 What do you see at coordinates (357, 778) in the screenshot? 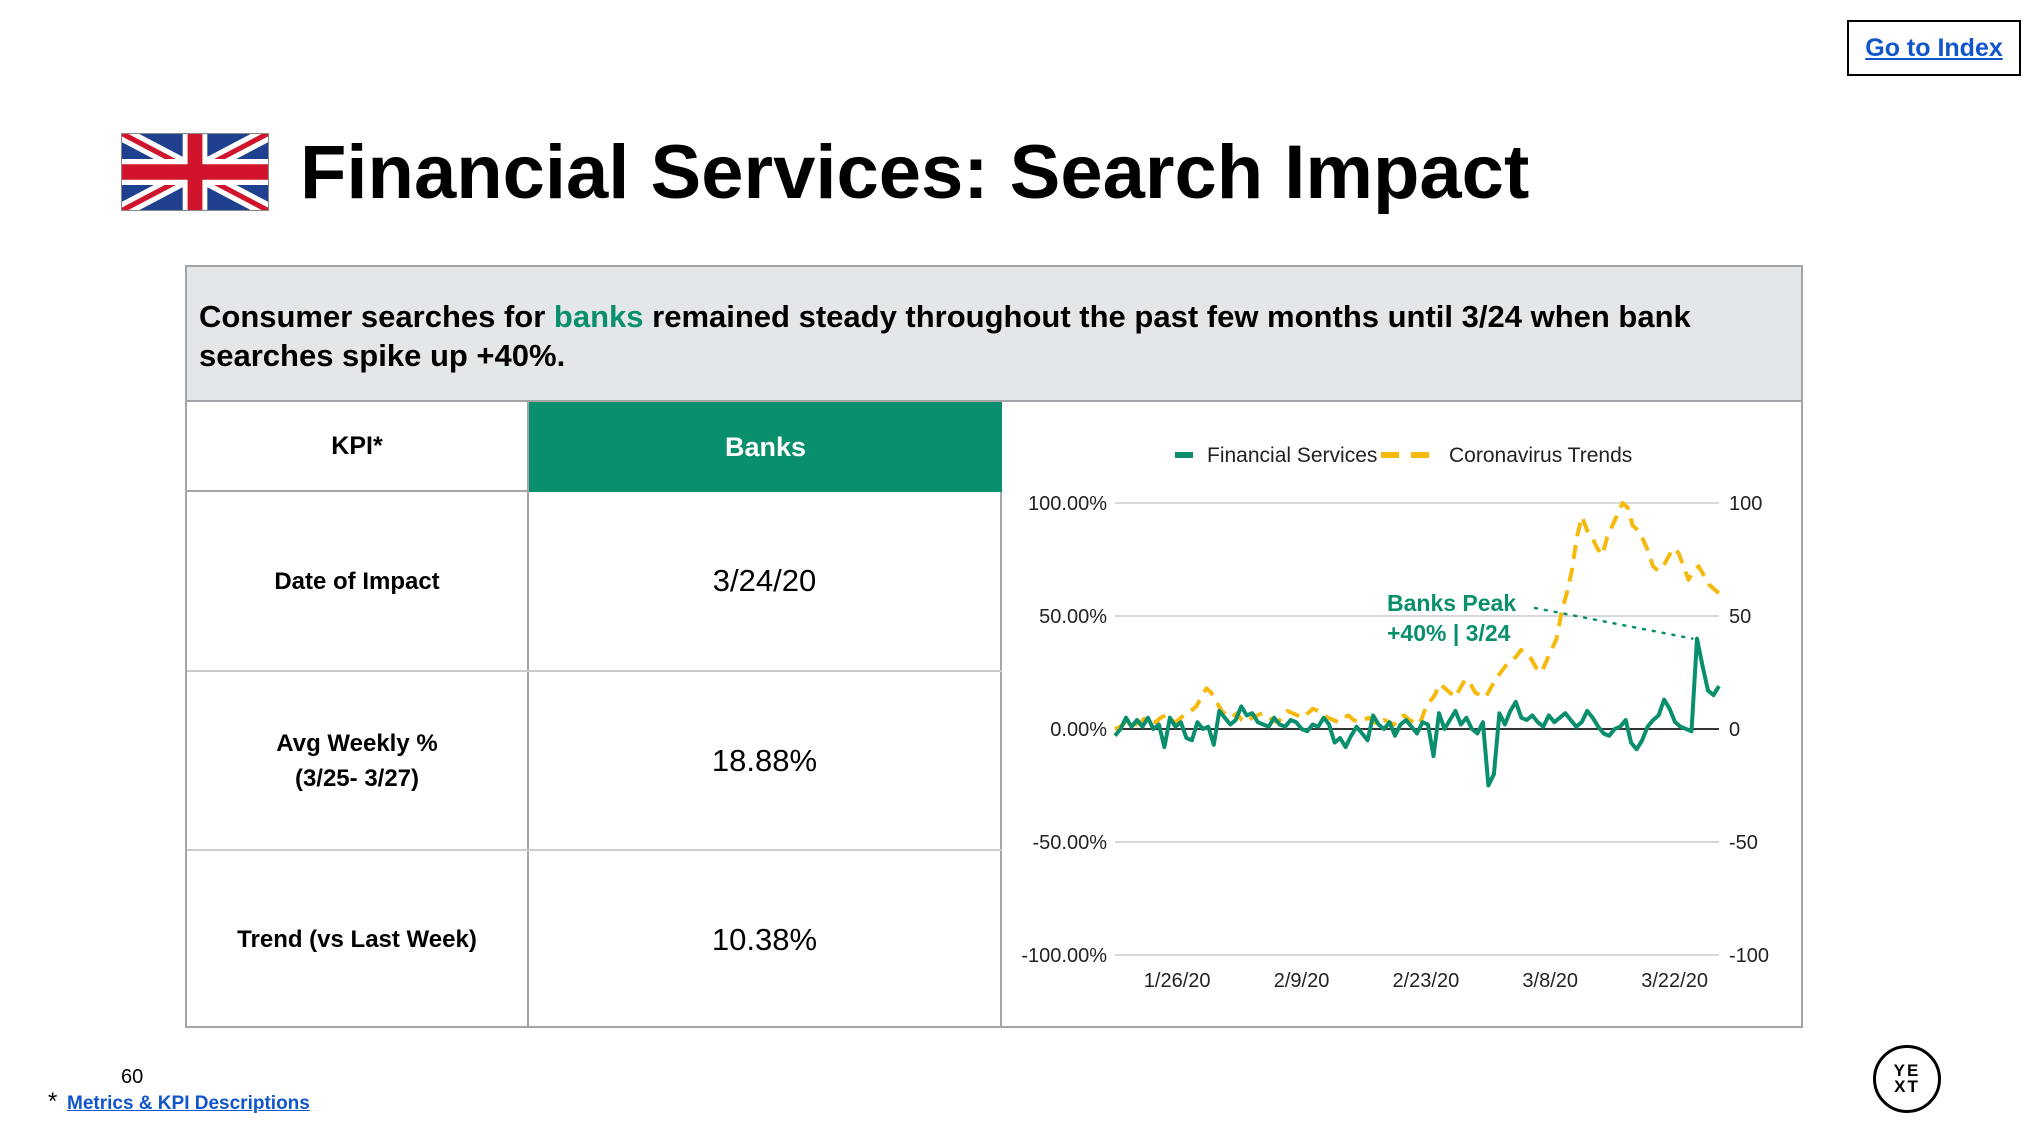
I see `row-sublabel-text: (3/25- 3/27)` at bounding box center [357, 778].